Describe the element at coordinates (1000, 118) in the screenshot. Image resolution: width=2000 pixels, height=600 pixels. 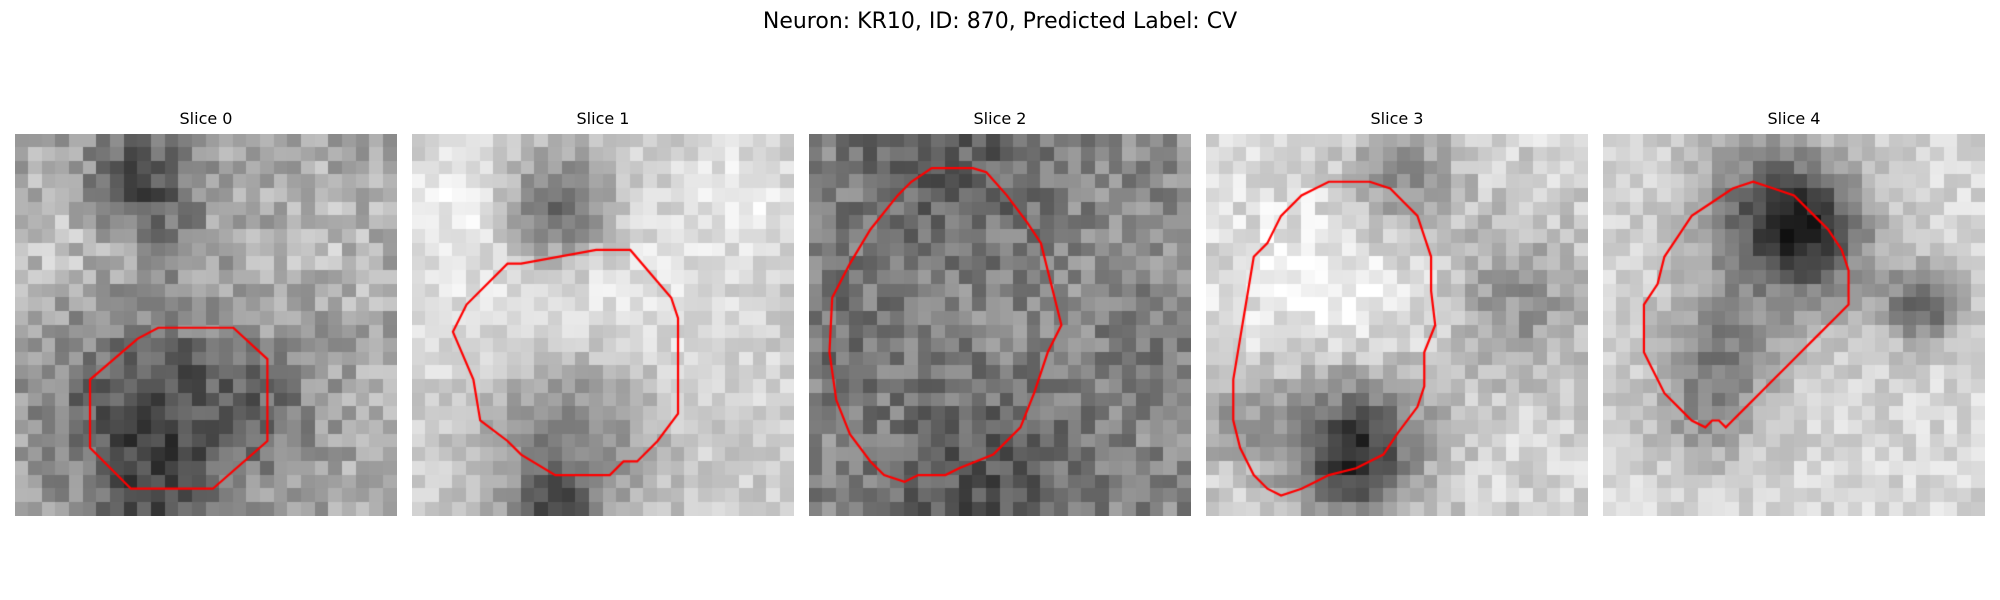
I see `slice-2-title: Slice 2` at that location.